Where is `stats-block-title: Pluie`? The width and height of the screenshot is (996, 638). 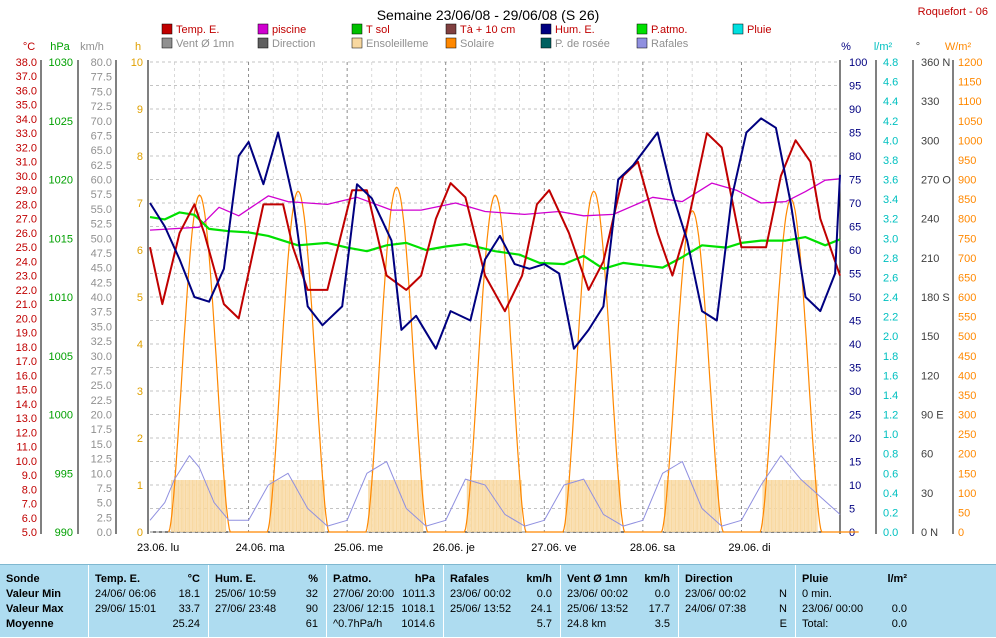
stats-block-title: Pluie is located at coordinates (815, 579).